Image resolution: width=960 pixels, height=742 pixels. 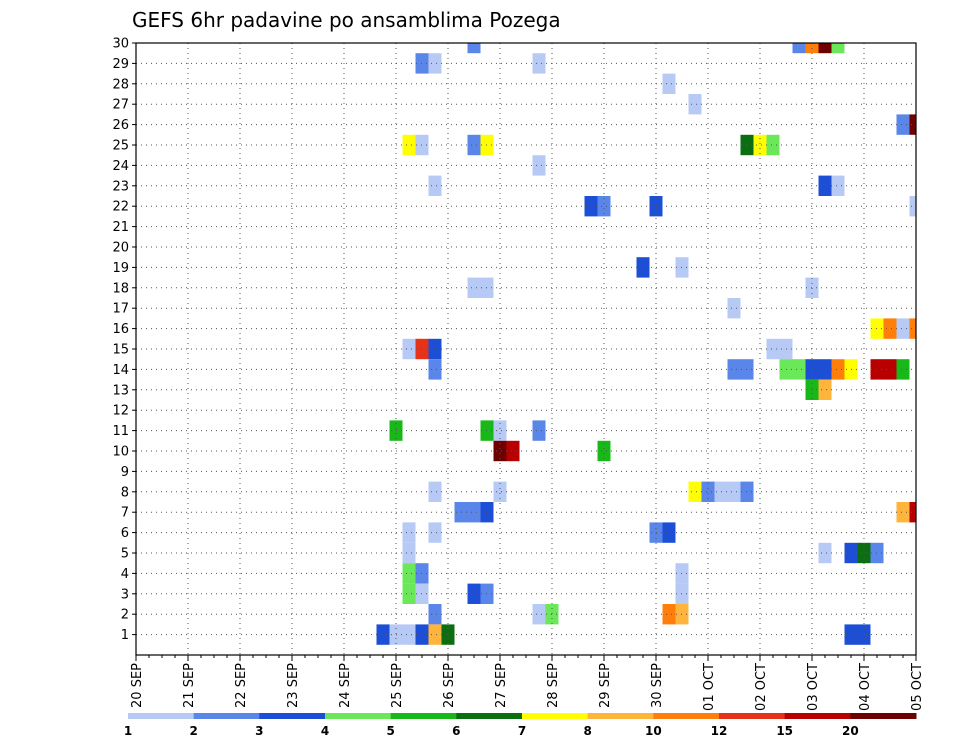 I want to click on x-tick-label: 24 SEP, so click(x=345, y=685).